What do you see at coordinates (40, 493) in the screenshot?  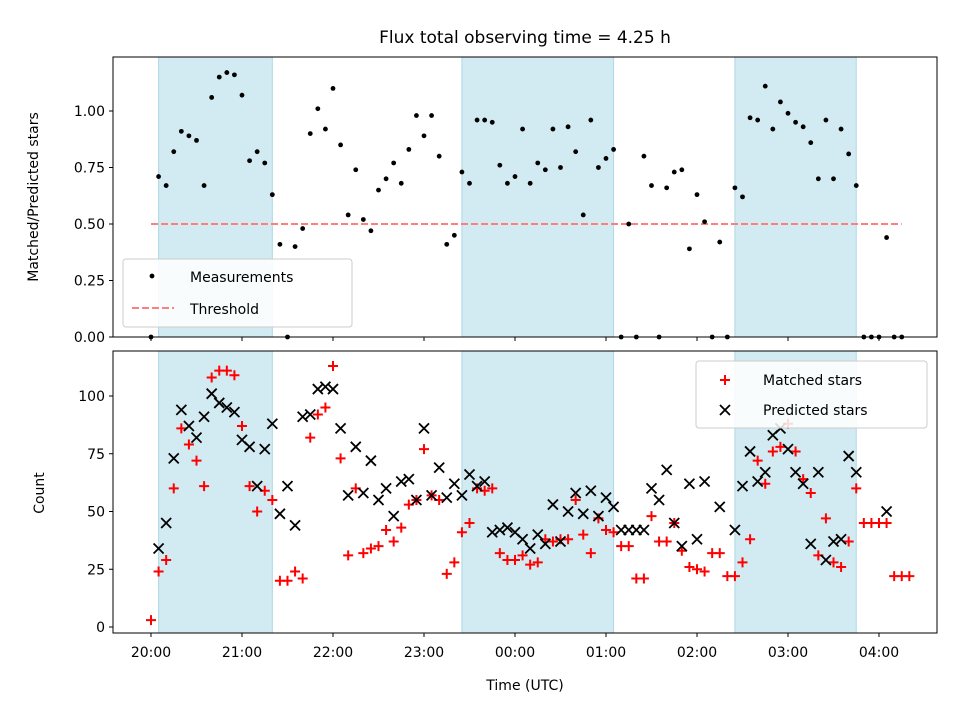 I see `bottom-y-axis-label: Count` at bounding box center [40, 493].